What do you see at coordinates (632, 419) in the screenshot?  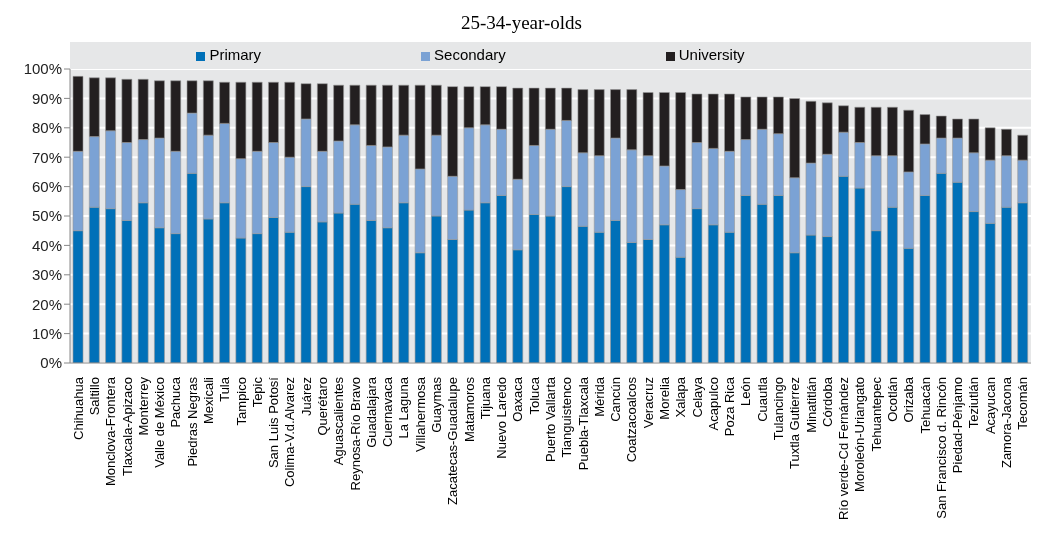 I see `x-tick-label: Coatzacoalcos` at bounding box center [632, 419].